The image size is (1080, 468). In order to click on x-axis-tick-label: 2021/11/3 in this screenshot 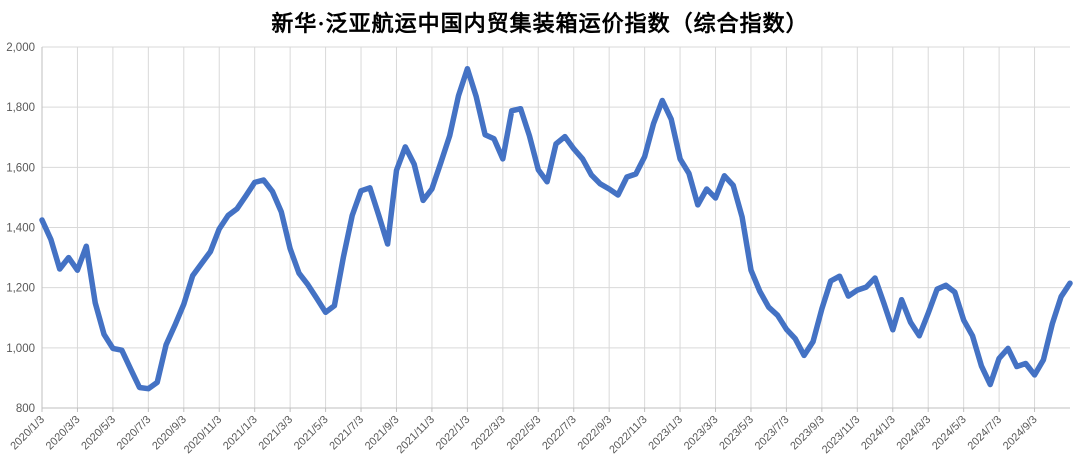, I will do `click(416, 435)`.